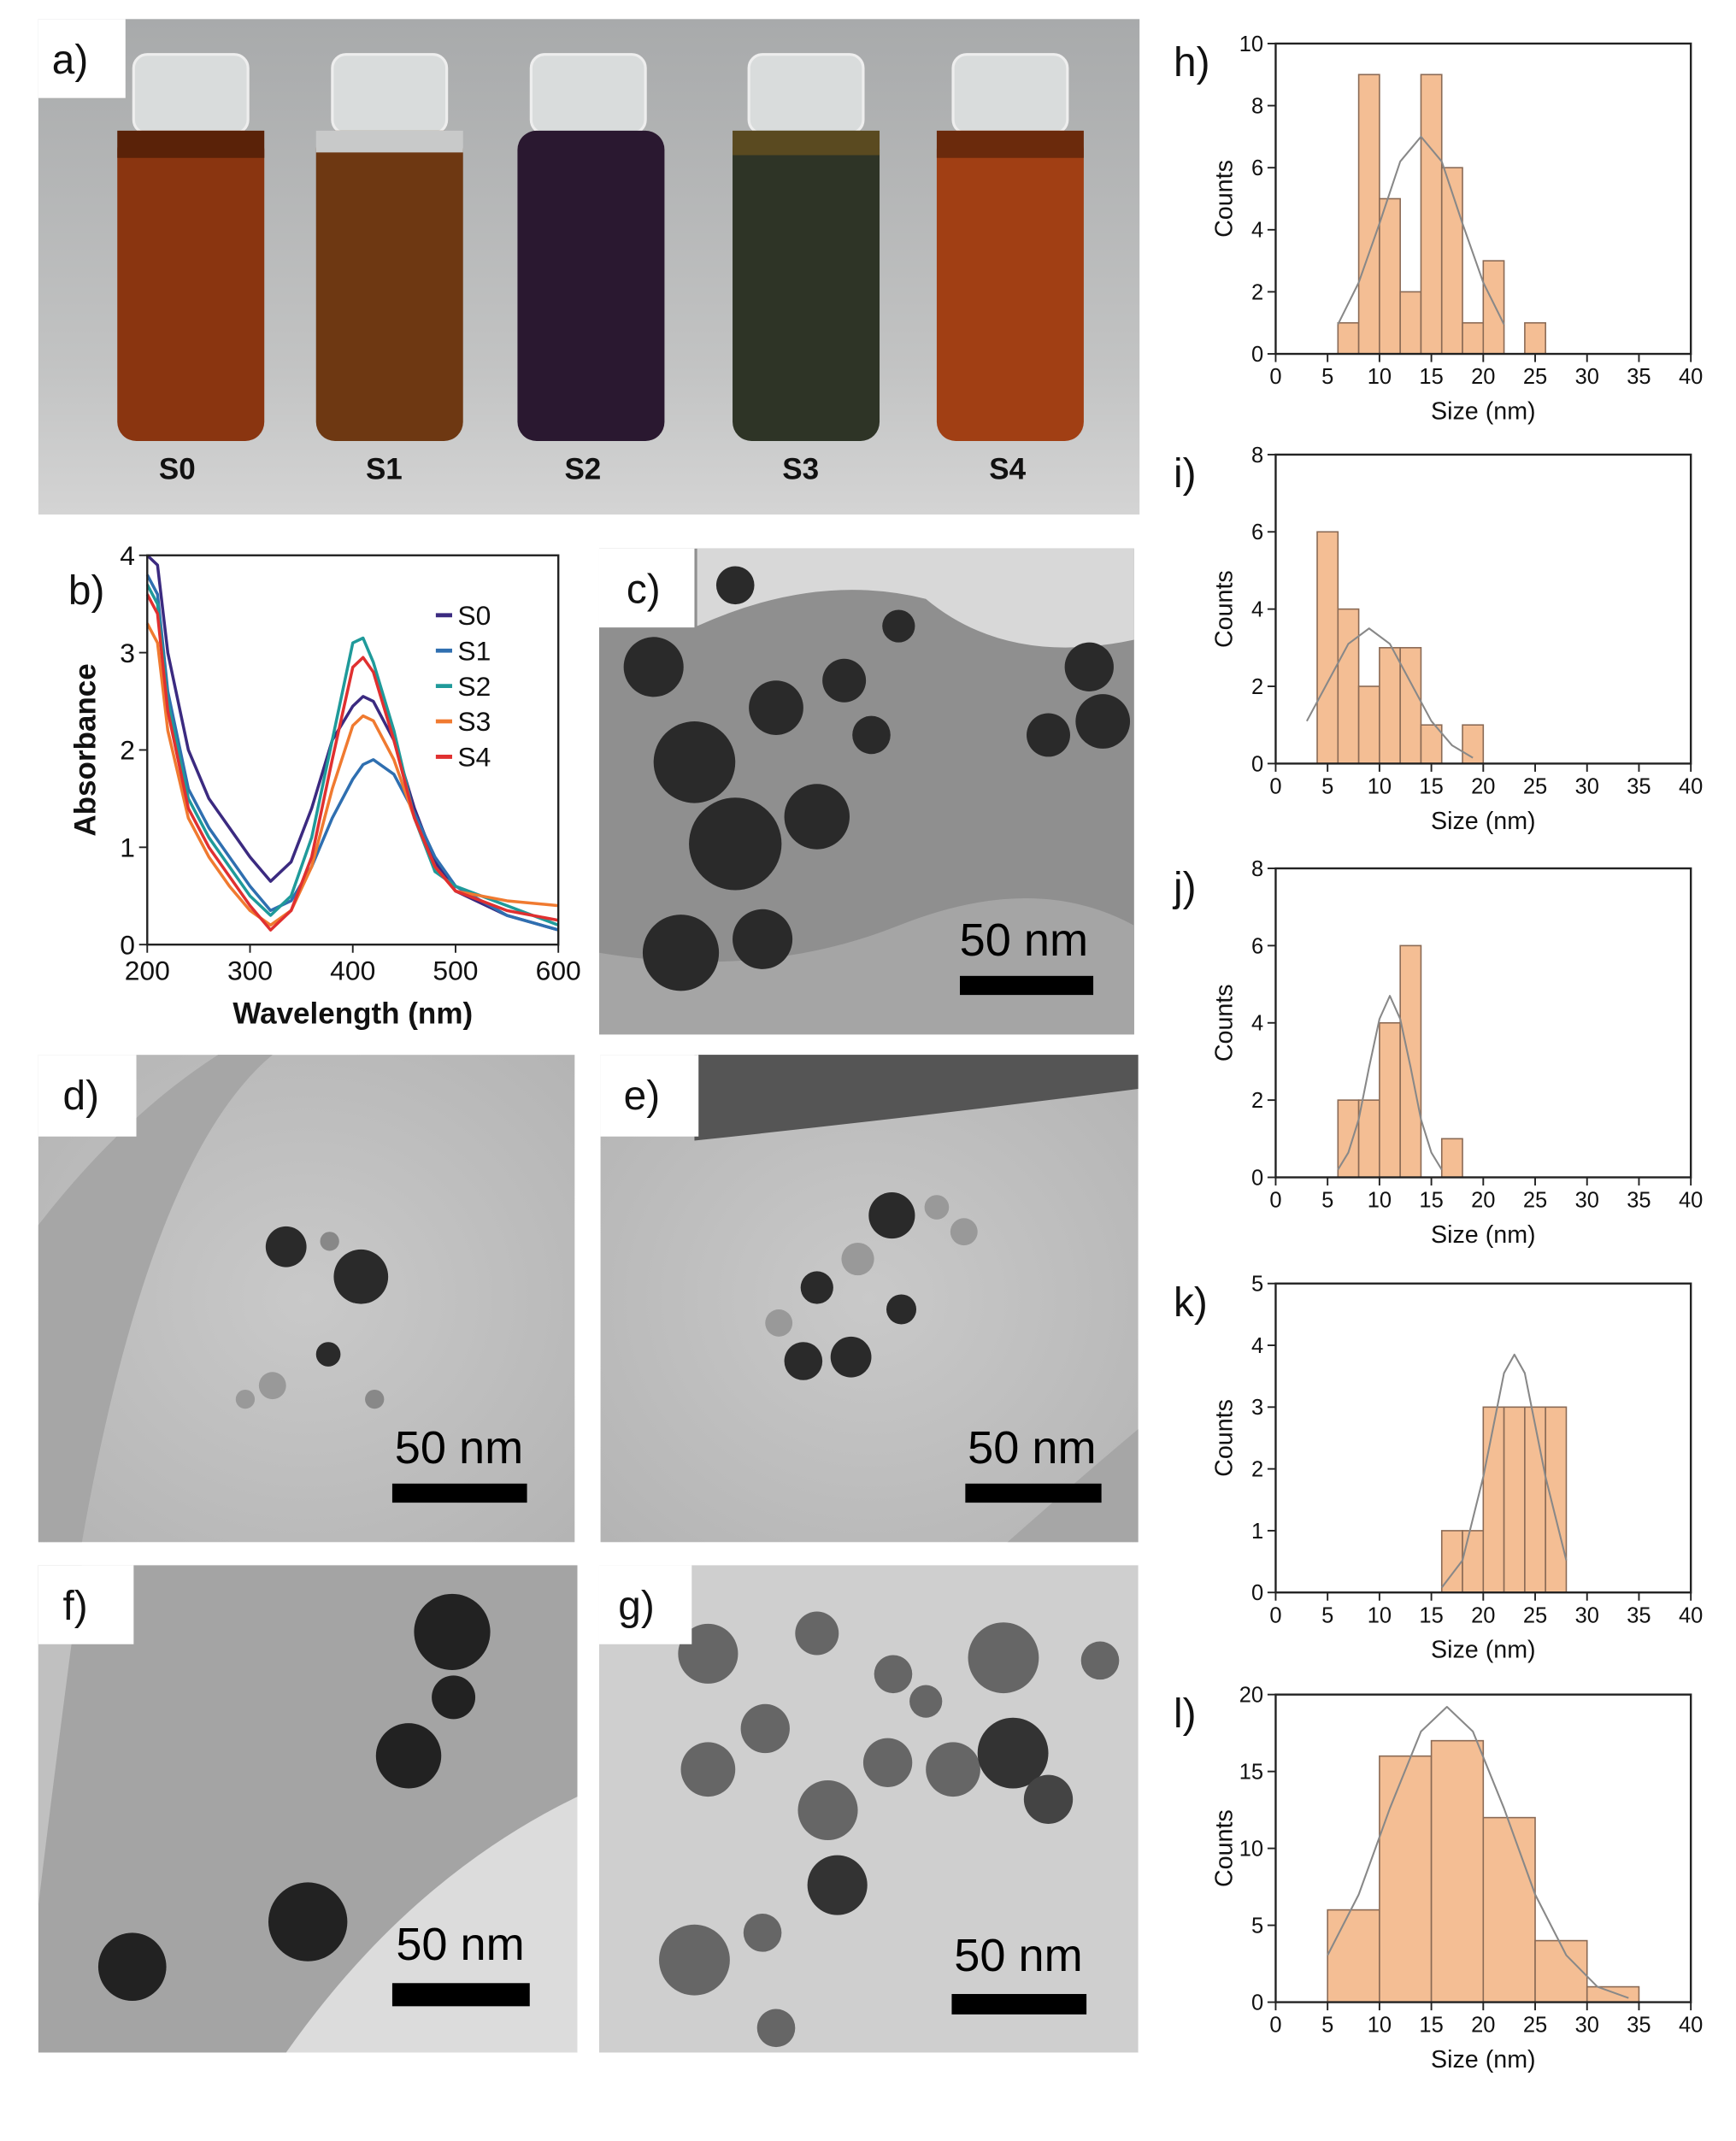  Describe the element at coordinates (474, 615) in the screenshot. I see `legend-label: S0` at that location.